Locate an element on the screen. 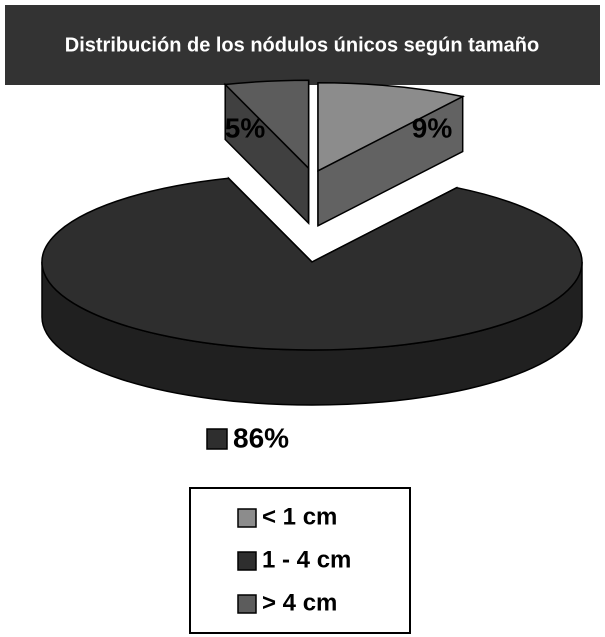 The image size is (605, 637). title-bar is located at coordinates (302, 45).